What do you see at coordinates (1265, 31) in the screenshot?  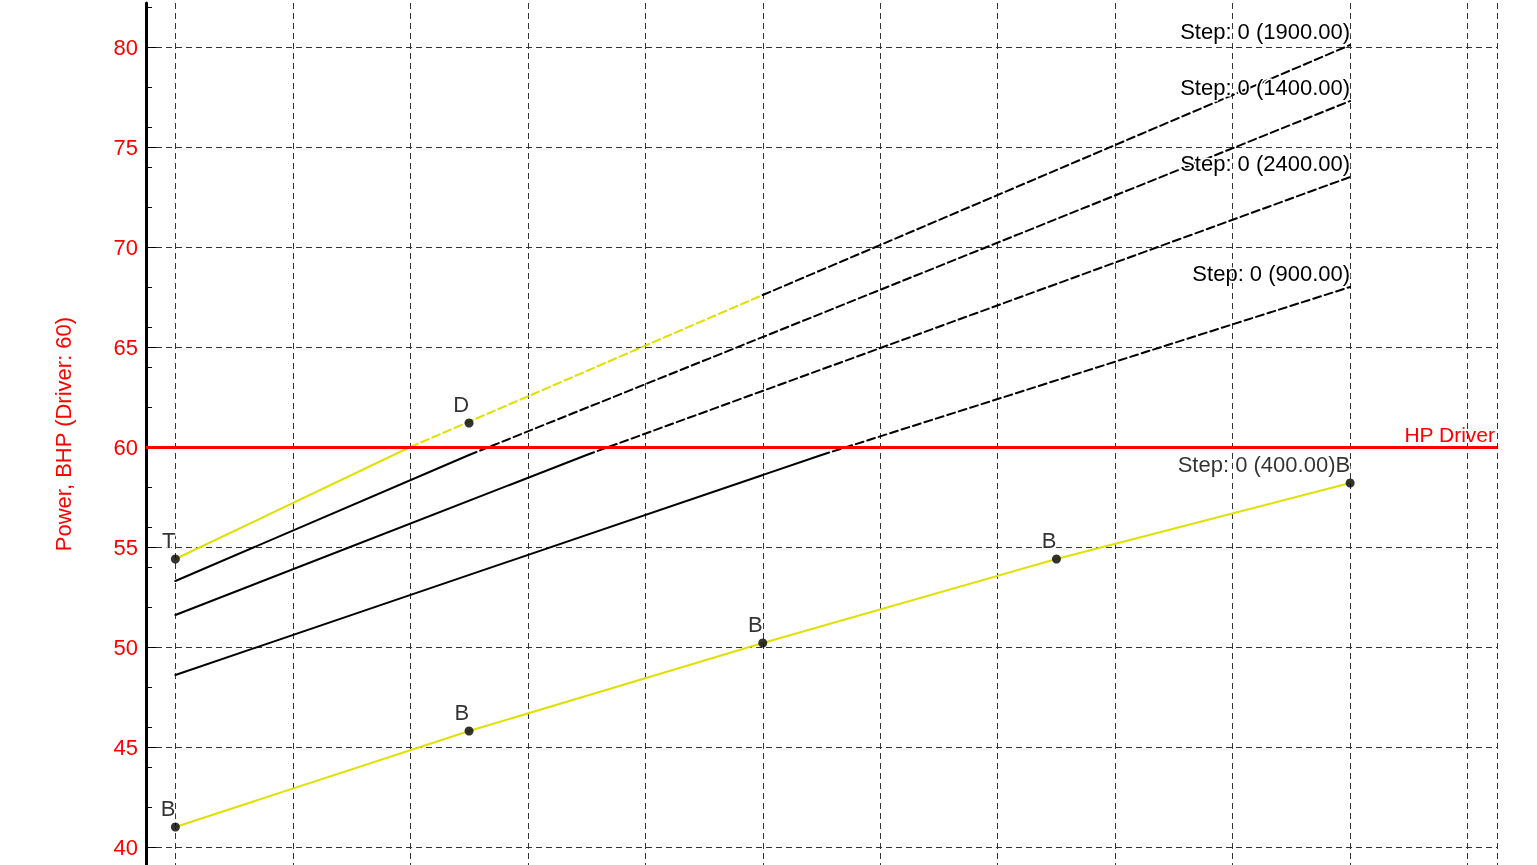 I see `data-label: Step: 0 (1900.00)` at bounding box center [1265, 31].